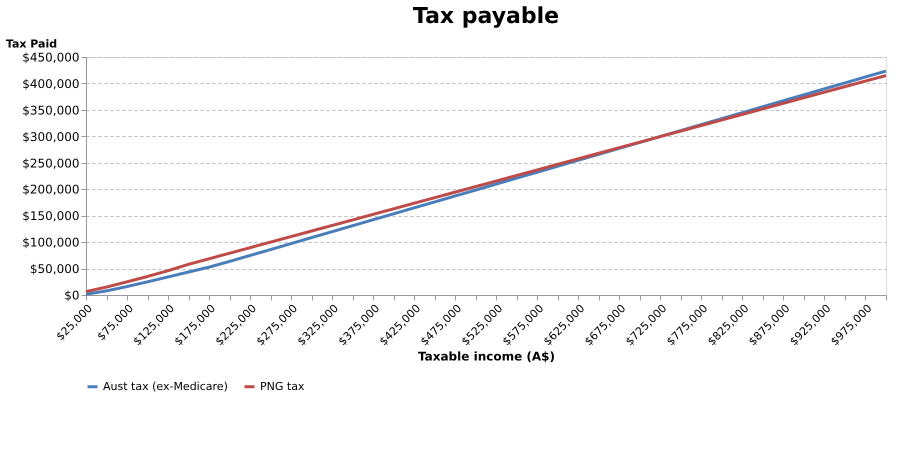  What do you see at coordinates (487, 356) in the screenshot?
I see `x-axis-title: Taxable income (A$)` at bounding box center [487, 356].